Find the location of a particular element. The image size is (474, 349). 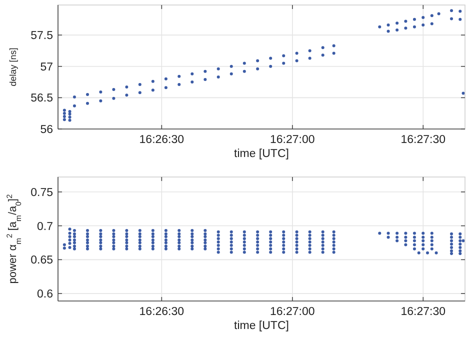

y-tick-label: 0.65 is located at coordinates (41, 260).